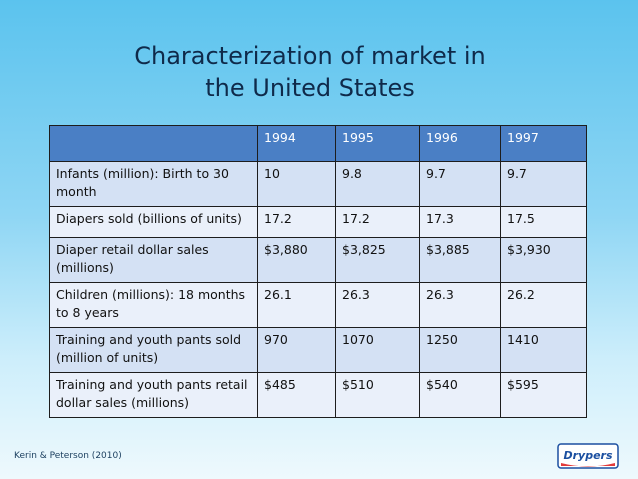 Image resolution: width=638 pixels, height=479 pixels. Describe the element at coordinates (310, 56) in the screenshot. I see `title-line-1: Characterization of market in` at that location.